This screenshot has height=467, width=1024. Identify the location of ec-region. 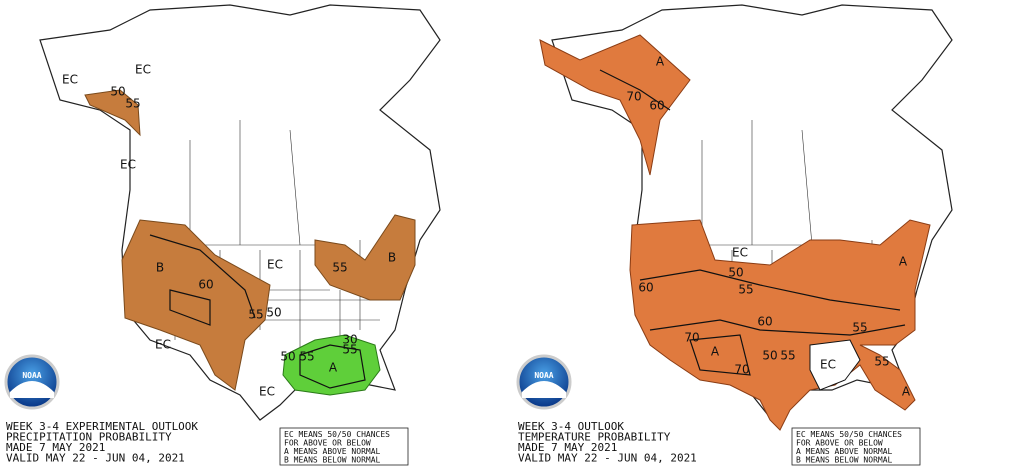
(835, 365).